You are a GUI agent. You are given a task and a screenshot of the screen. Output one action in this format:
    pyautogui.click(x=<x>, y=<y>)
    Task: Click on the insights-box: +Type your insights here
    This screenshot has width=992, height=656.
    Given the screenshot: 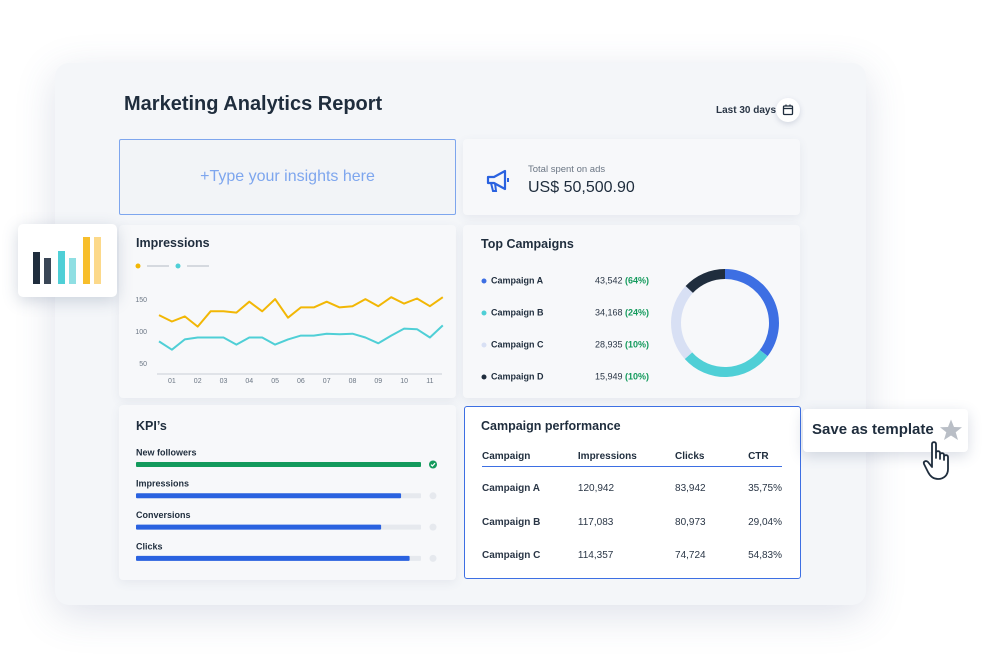 What is the action you would take?
    pyautogui.click(x=287, y=177)
    